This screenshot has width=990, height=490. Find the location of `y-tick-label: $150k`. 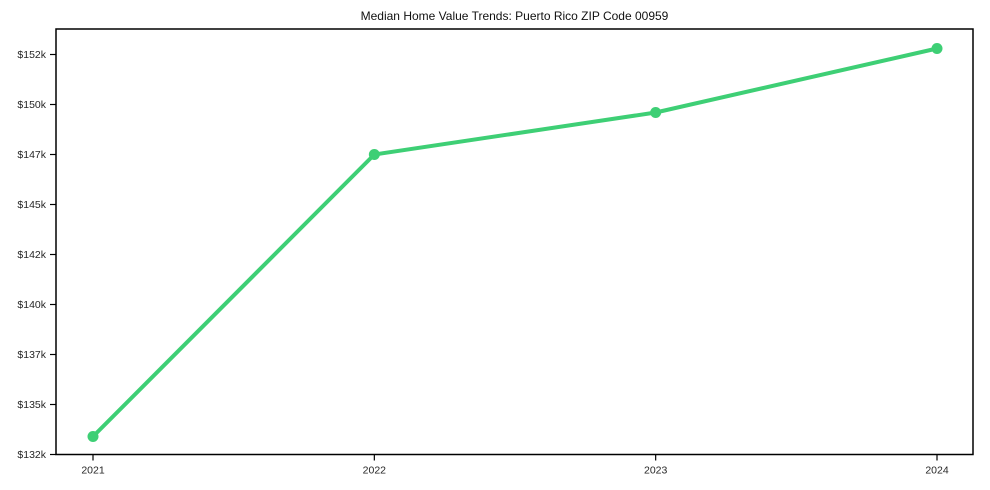

y-tick-label: $150k is located at coordinates (31, 105).